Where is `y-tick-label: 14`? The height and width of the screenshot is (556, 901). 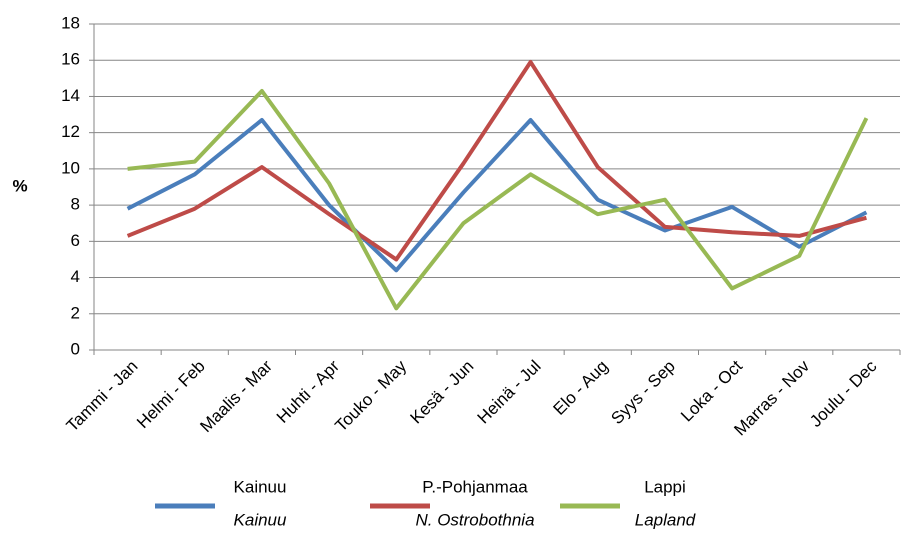
y-tick-label: 14 is located at coordinates (70, 95).